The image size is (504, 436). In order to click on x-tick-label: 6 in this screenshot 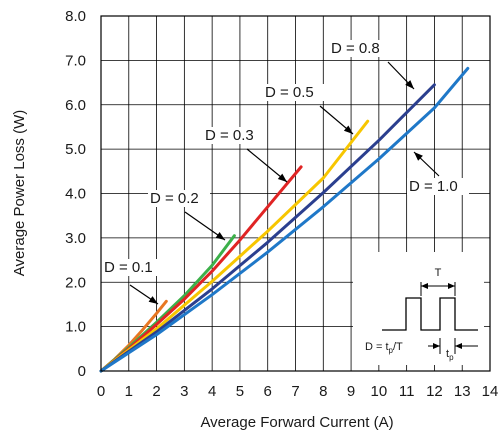, I will do `click(268, 391)`.